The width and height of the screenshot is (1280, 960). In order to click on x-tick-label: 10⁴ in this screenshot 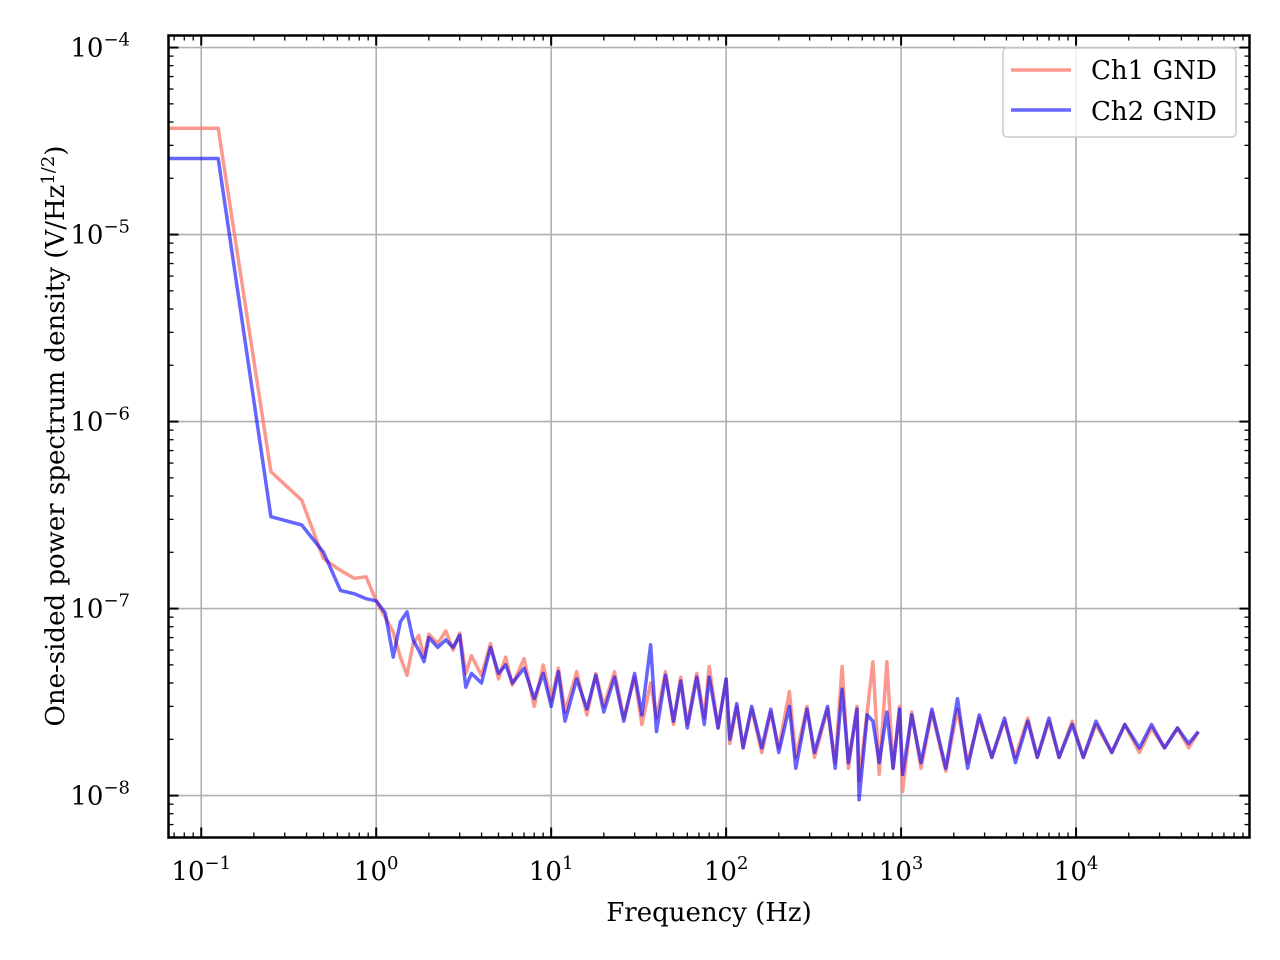, I will do `click(1076, 870)`.